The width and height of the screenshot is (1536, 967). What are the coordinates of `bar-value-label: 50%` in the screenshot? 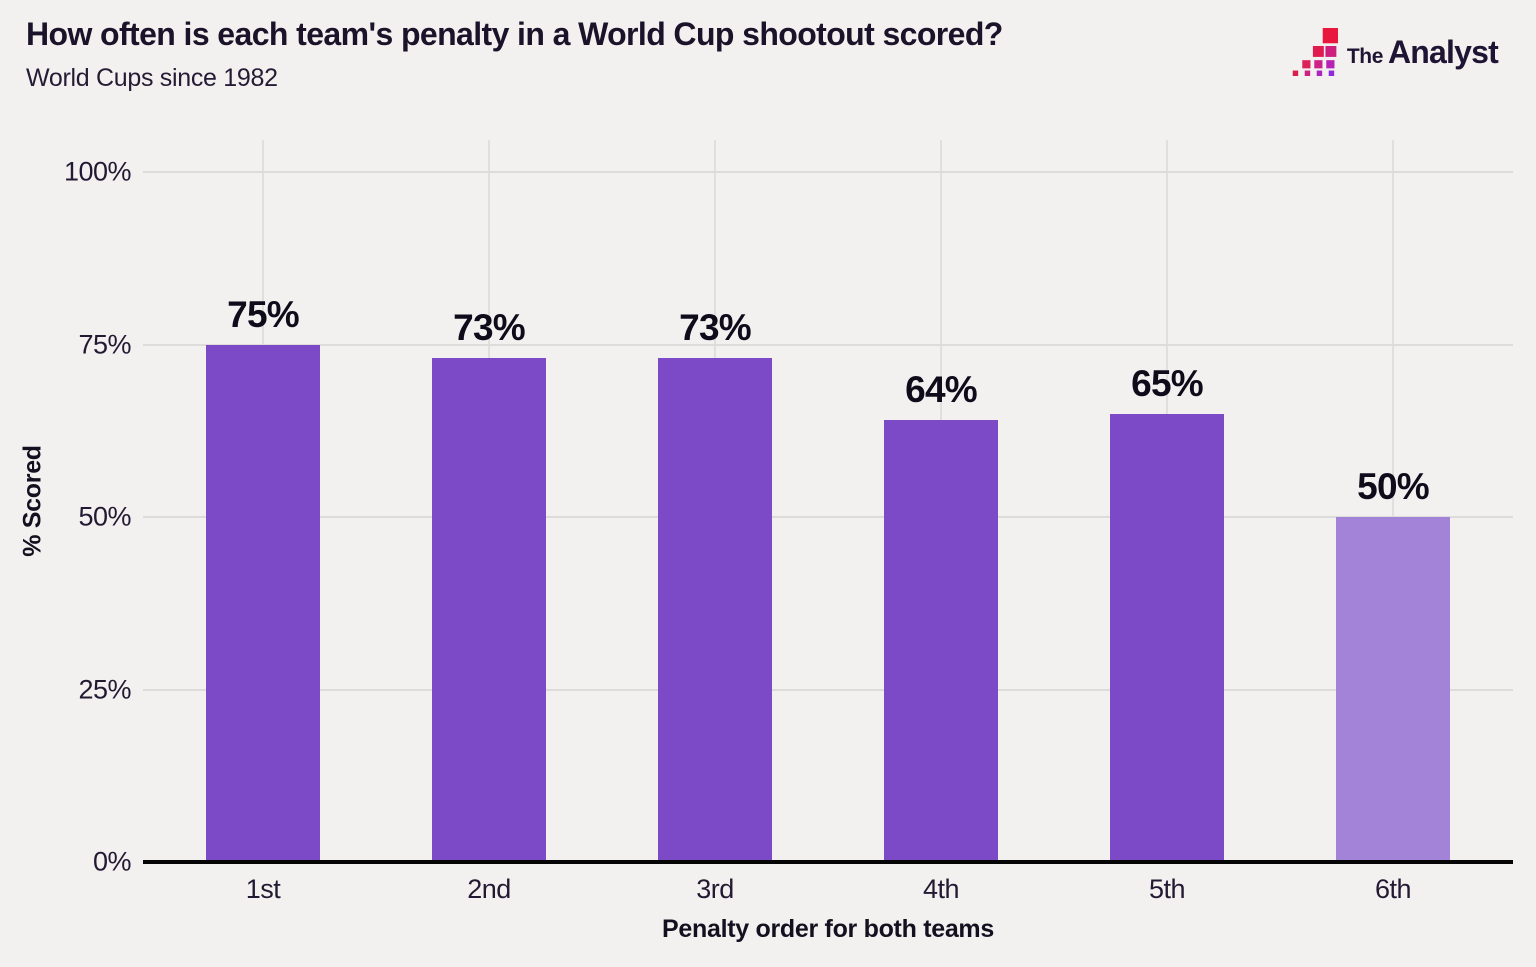 It's located at (1393, 486).